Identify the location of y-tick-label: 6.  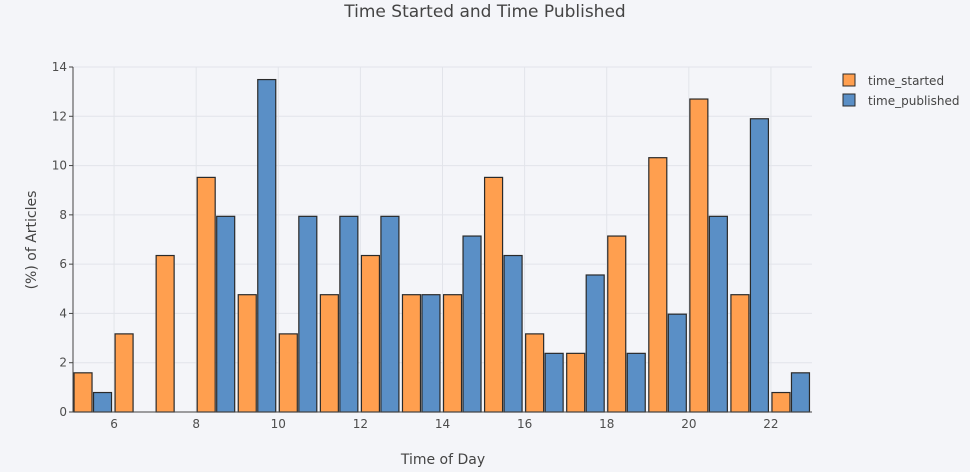
(63, 264).